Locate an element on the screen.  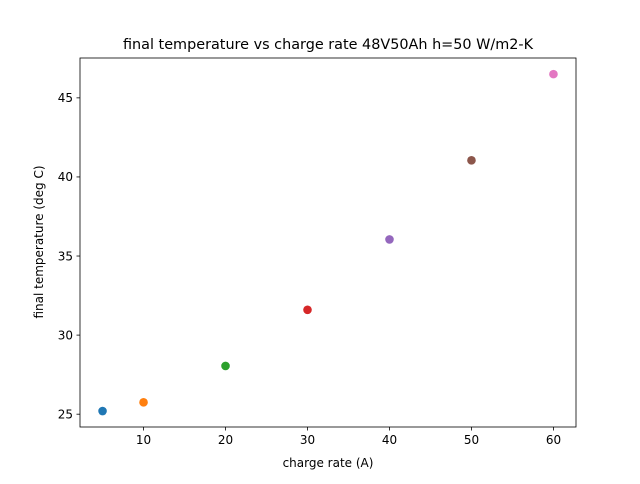
y-tick-label: 25 is located at coordinates (65, 414).